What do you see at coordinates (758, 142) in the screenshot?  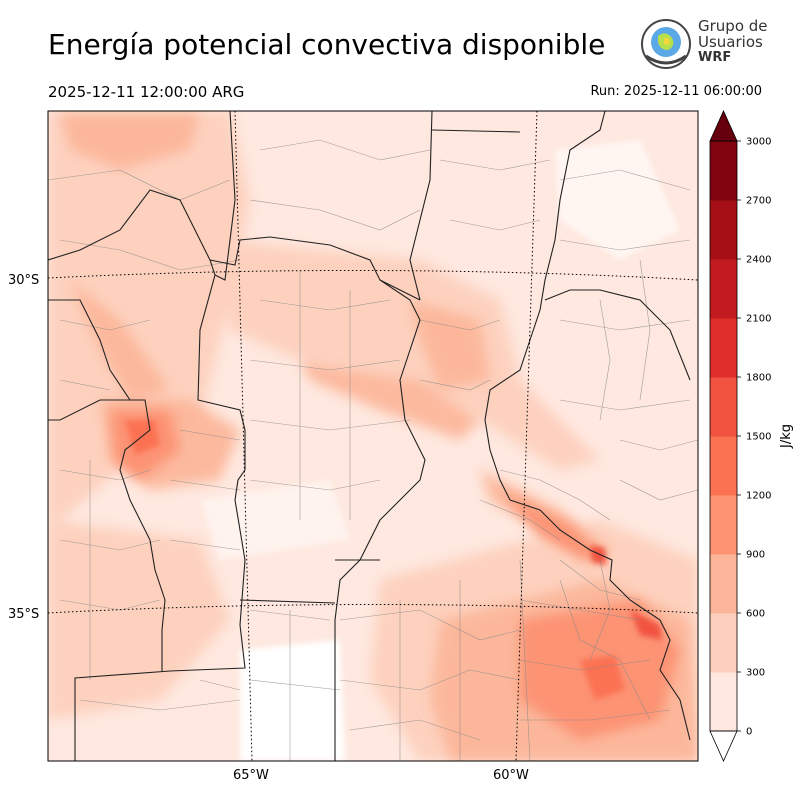 I see `colorbar-tick-label: 3000` at bounding box center [758, 142].